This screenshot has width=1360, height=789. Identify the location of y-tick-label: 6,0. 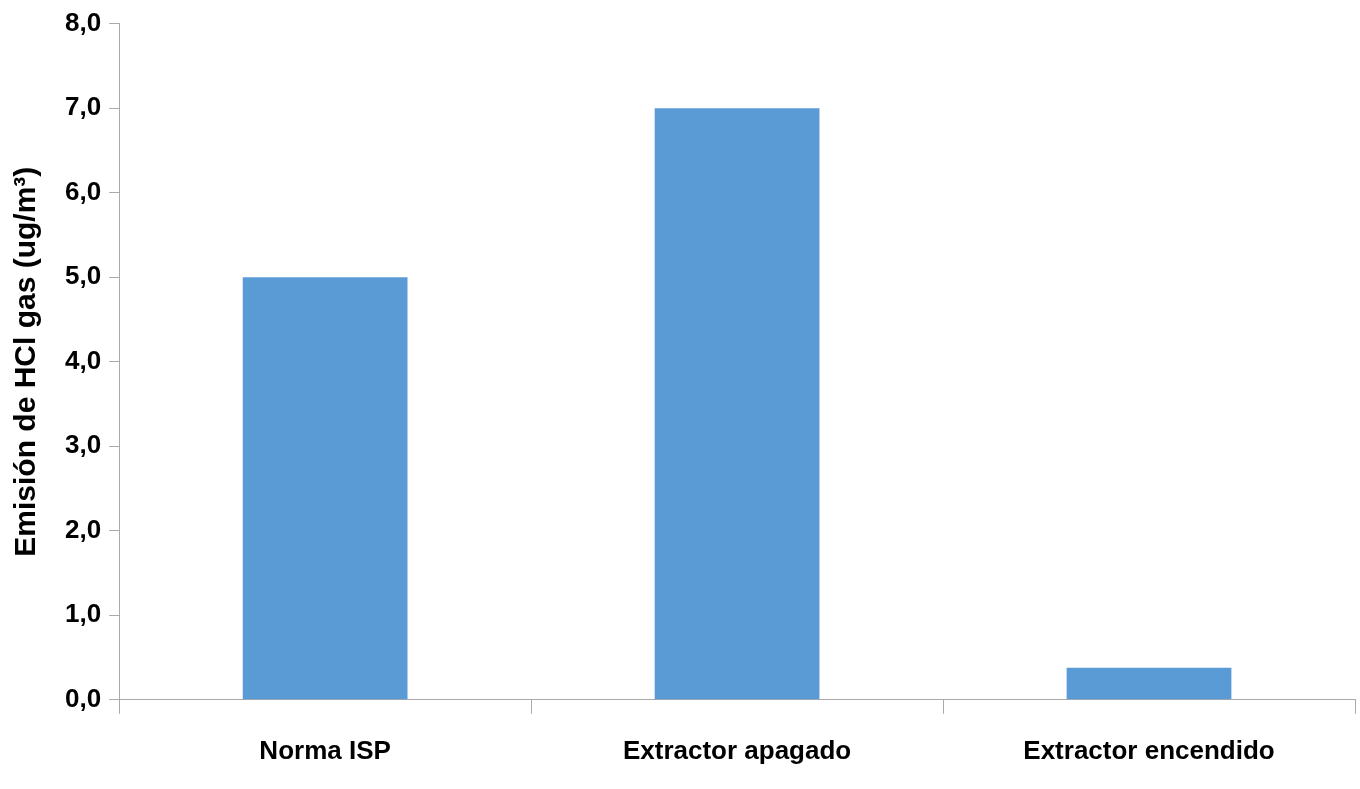
(83, 190).